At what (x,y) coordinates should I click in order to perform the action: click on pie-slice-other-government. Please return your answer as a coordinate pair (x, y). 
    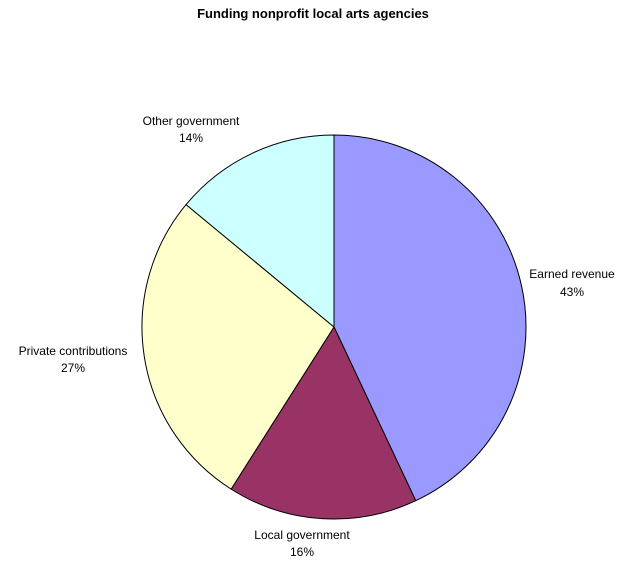
    Looking at the image, I should click on (260, 231).